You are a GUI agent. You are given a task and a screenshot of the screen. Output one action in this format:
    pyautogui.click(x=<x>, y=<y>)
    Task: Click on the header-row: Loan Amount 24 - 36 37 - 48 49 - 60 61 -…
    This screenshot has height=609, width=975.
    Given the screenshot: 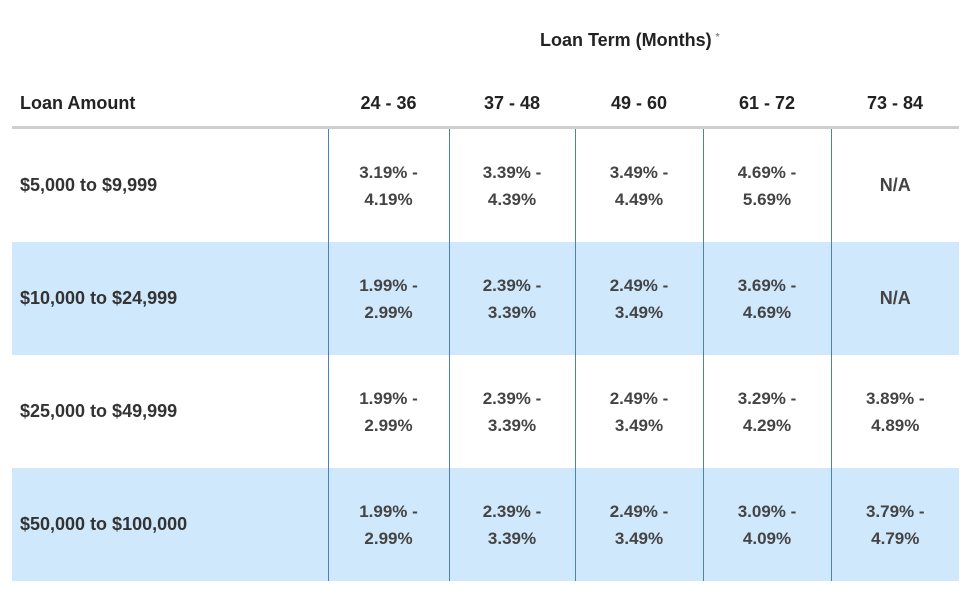 What is the action you would take?
    pyautogui.click(x=485, y=104)
    